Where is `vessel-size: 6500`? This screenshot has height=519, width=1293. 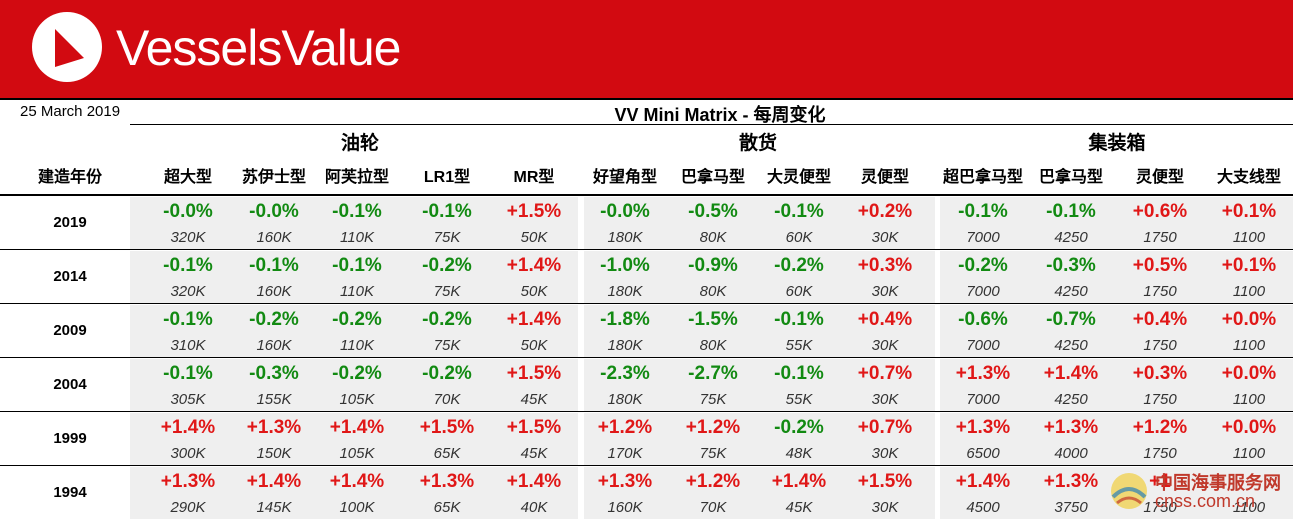
vessel-size: 6500 is located at coordinates (983, 453).